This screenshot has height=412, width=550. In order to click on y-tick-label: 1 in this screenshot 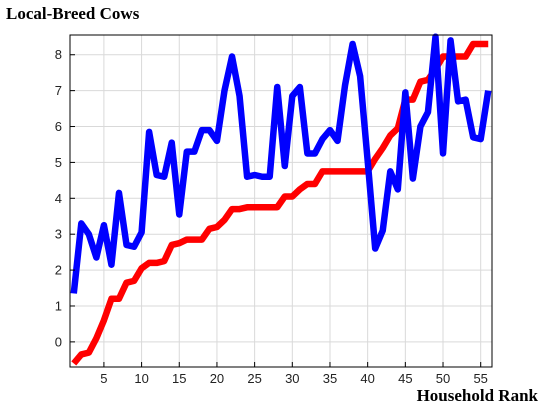, I will do `click(58, 305)`.